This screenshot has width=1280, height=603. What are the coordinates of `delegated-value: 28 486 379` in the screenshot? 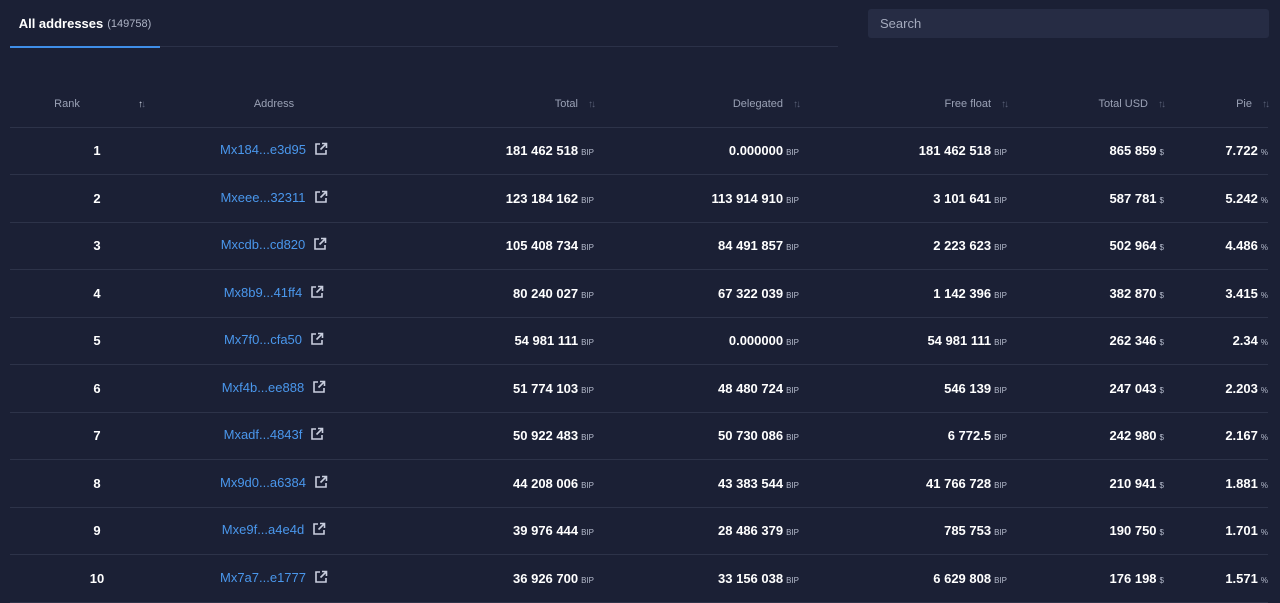 It's located at (751, 531).